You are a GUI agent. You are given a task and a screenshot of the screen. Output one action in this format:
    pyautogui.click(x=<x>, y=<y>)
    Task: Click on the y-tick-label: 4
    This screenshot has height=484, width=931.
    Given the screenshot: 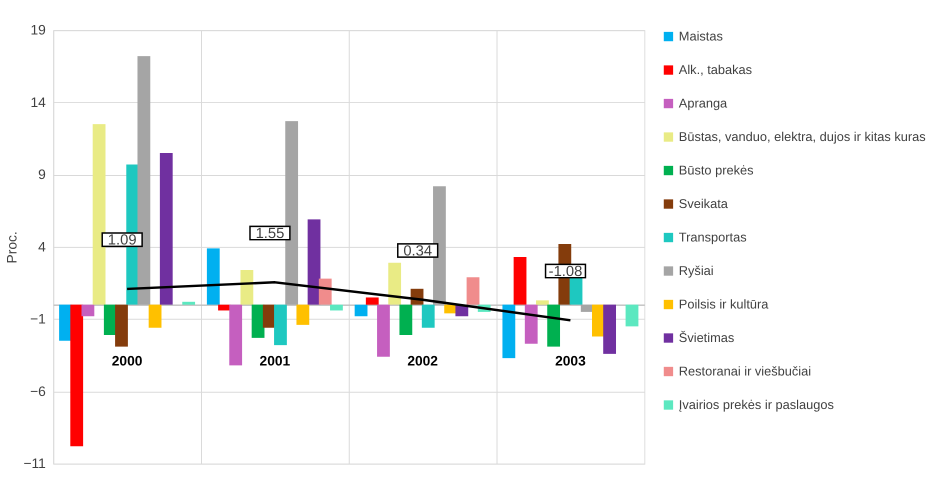 What is the action you would take?
    pyautogui.click(x=42, y=246)
    